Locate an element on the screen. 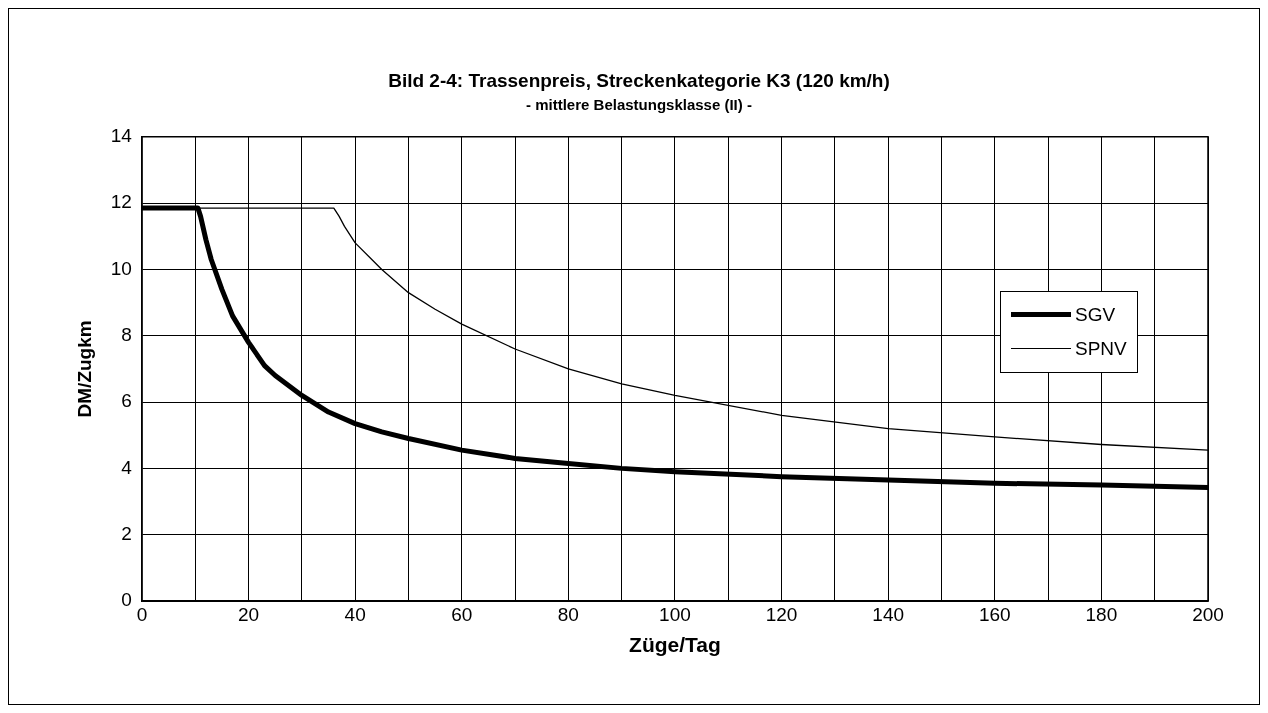  x-tick-label: 160 is located at coordinates (994, 614).